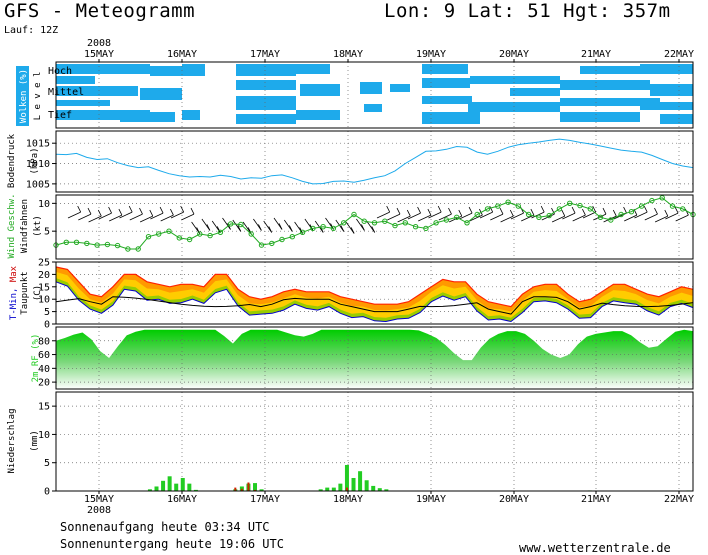  Describe the element at coordinates (374, 223) in the screenshot. I see `wind-speed-line` at that location.